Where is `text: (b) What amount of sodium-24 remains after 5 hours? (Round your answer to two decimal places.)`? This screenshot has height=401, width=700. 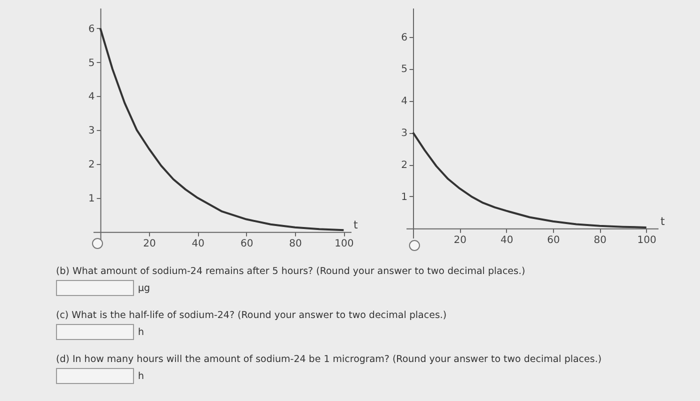 text: (b) What amount of sodium-24 remains after 5 hours? (Round your answer to two decimal places.) is located at coordinates (291, 271).